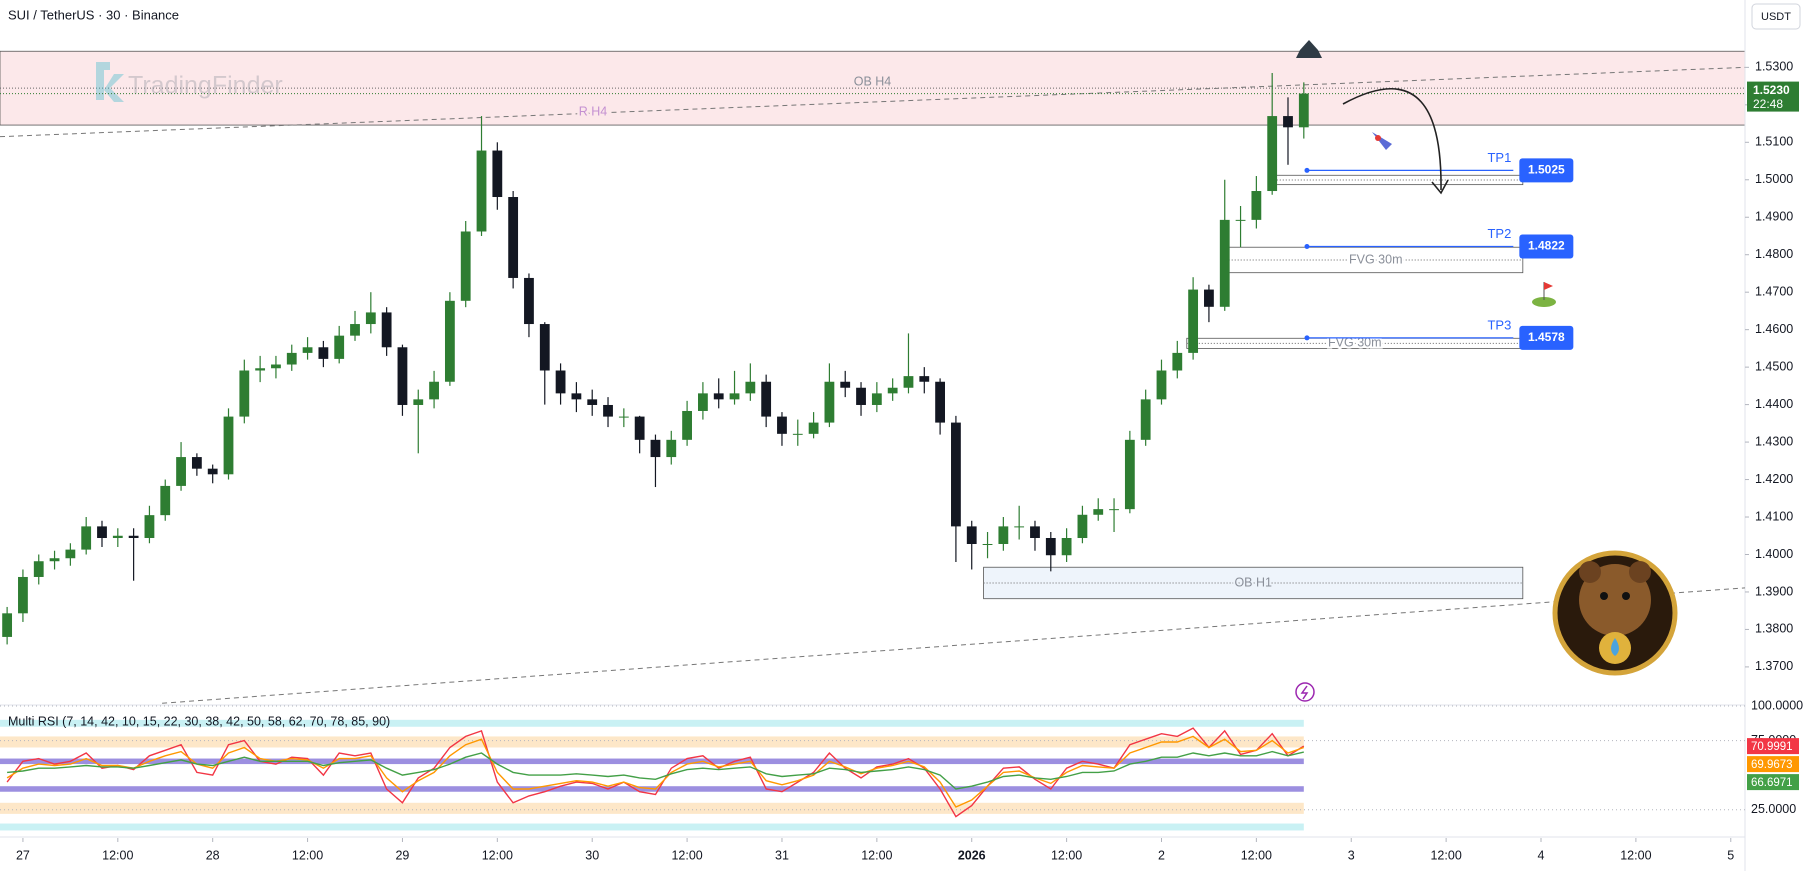  Describe the element at coordinates (1774, 479) in the screenshot. I see `y-tick-label: 1.4200` at that location.